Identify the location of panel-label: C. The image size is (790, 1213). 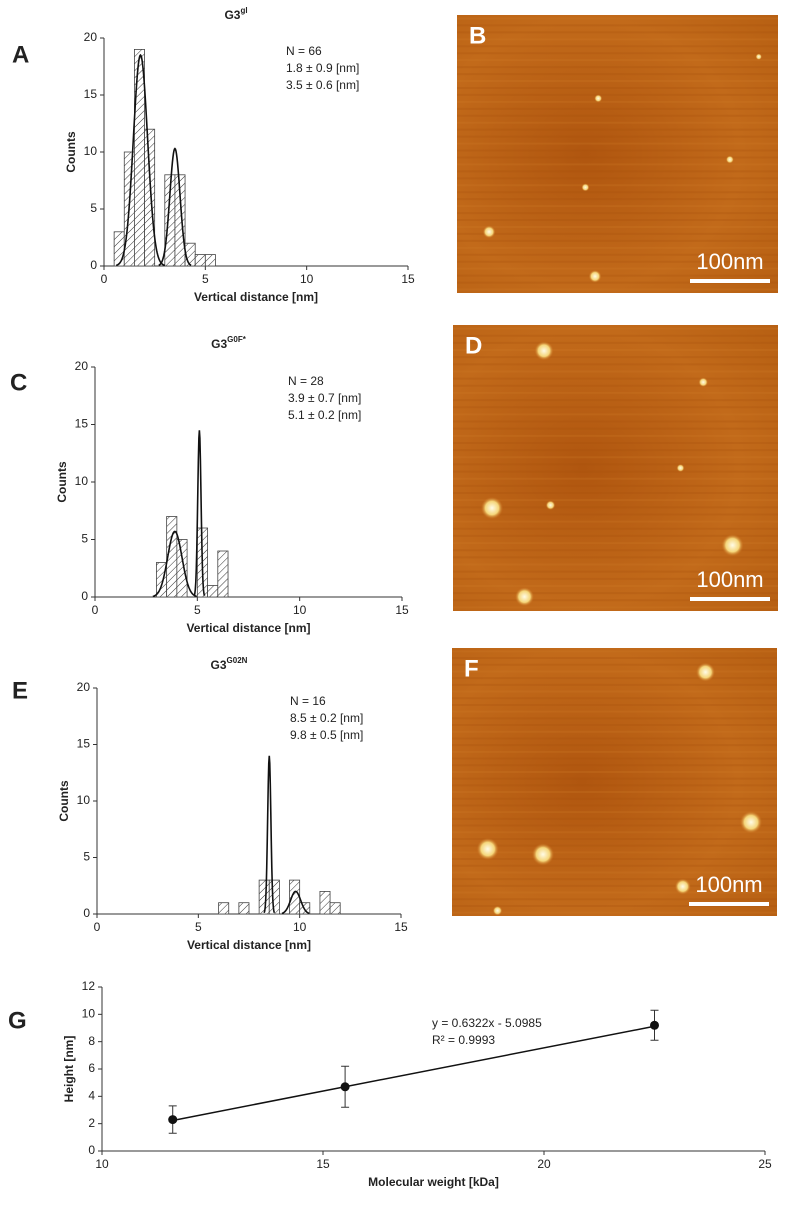
(18, 382).